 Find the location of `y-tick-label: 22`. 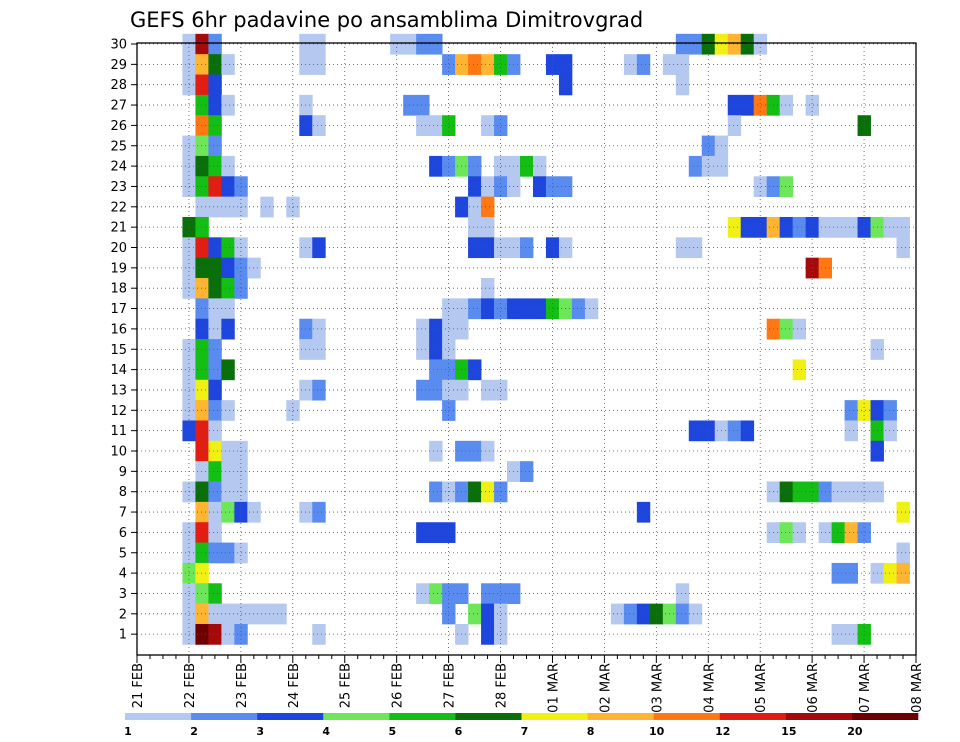

y-tick-label: 22 is located at coordinates (118, 207).